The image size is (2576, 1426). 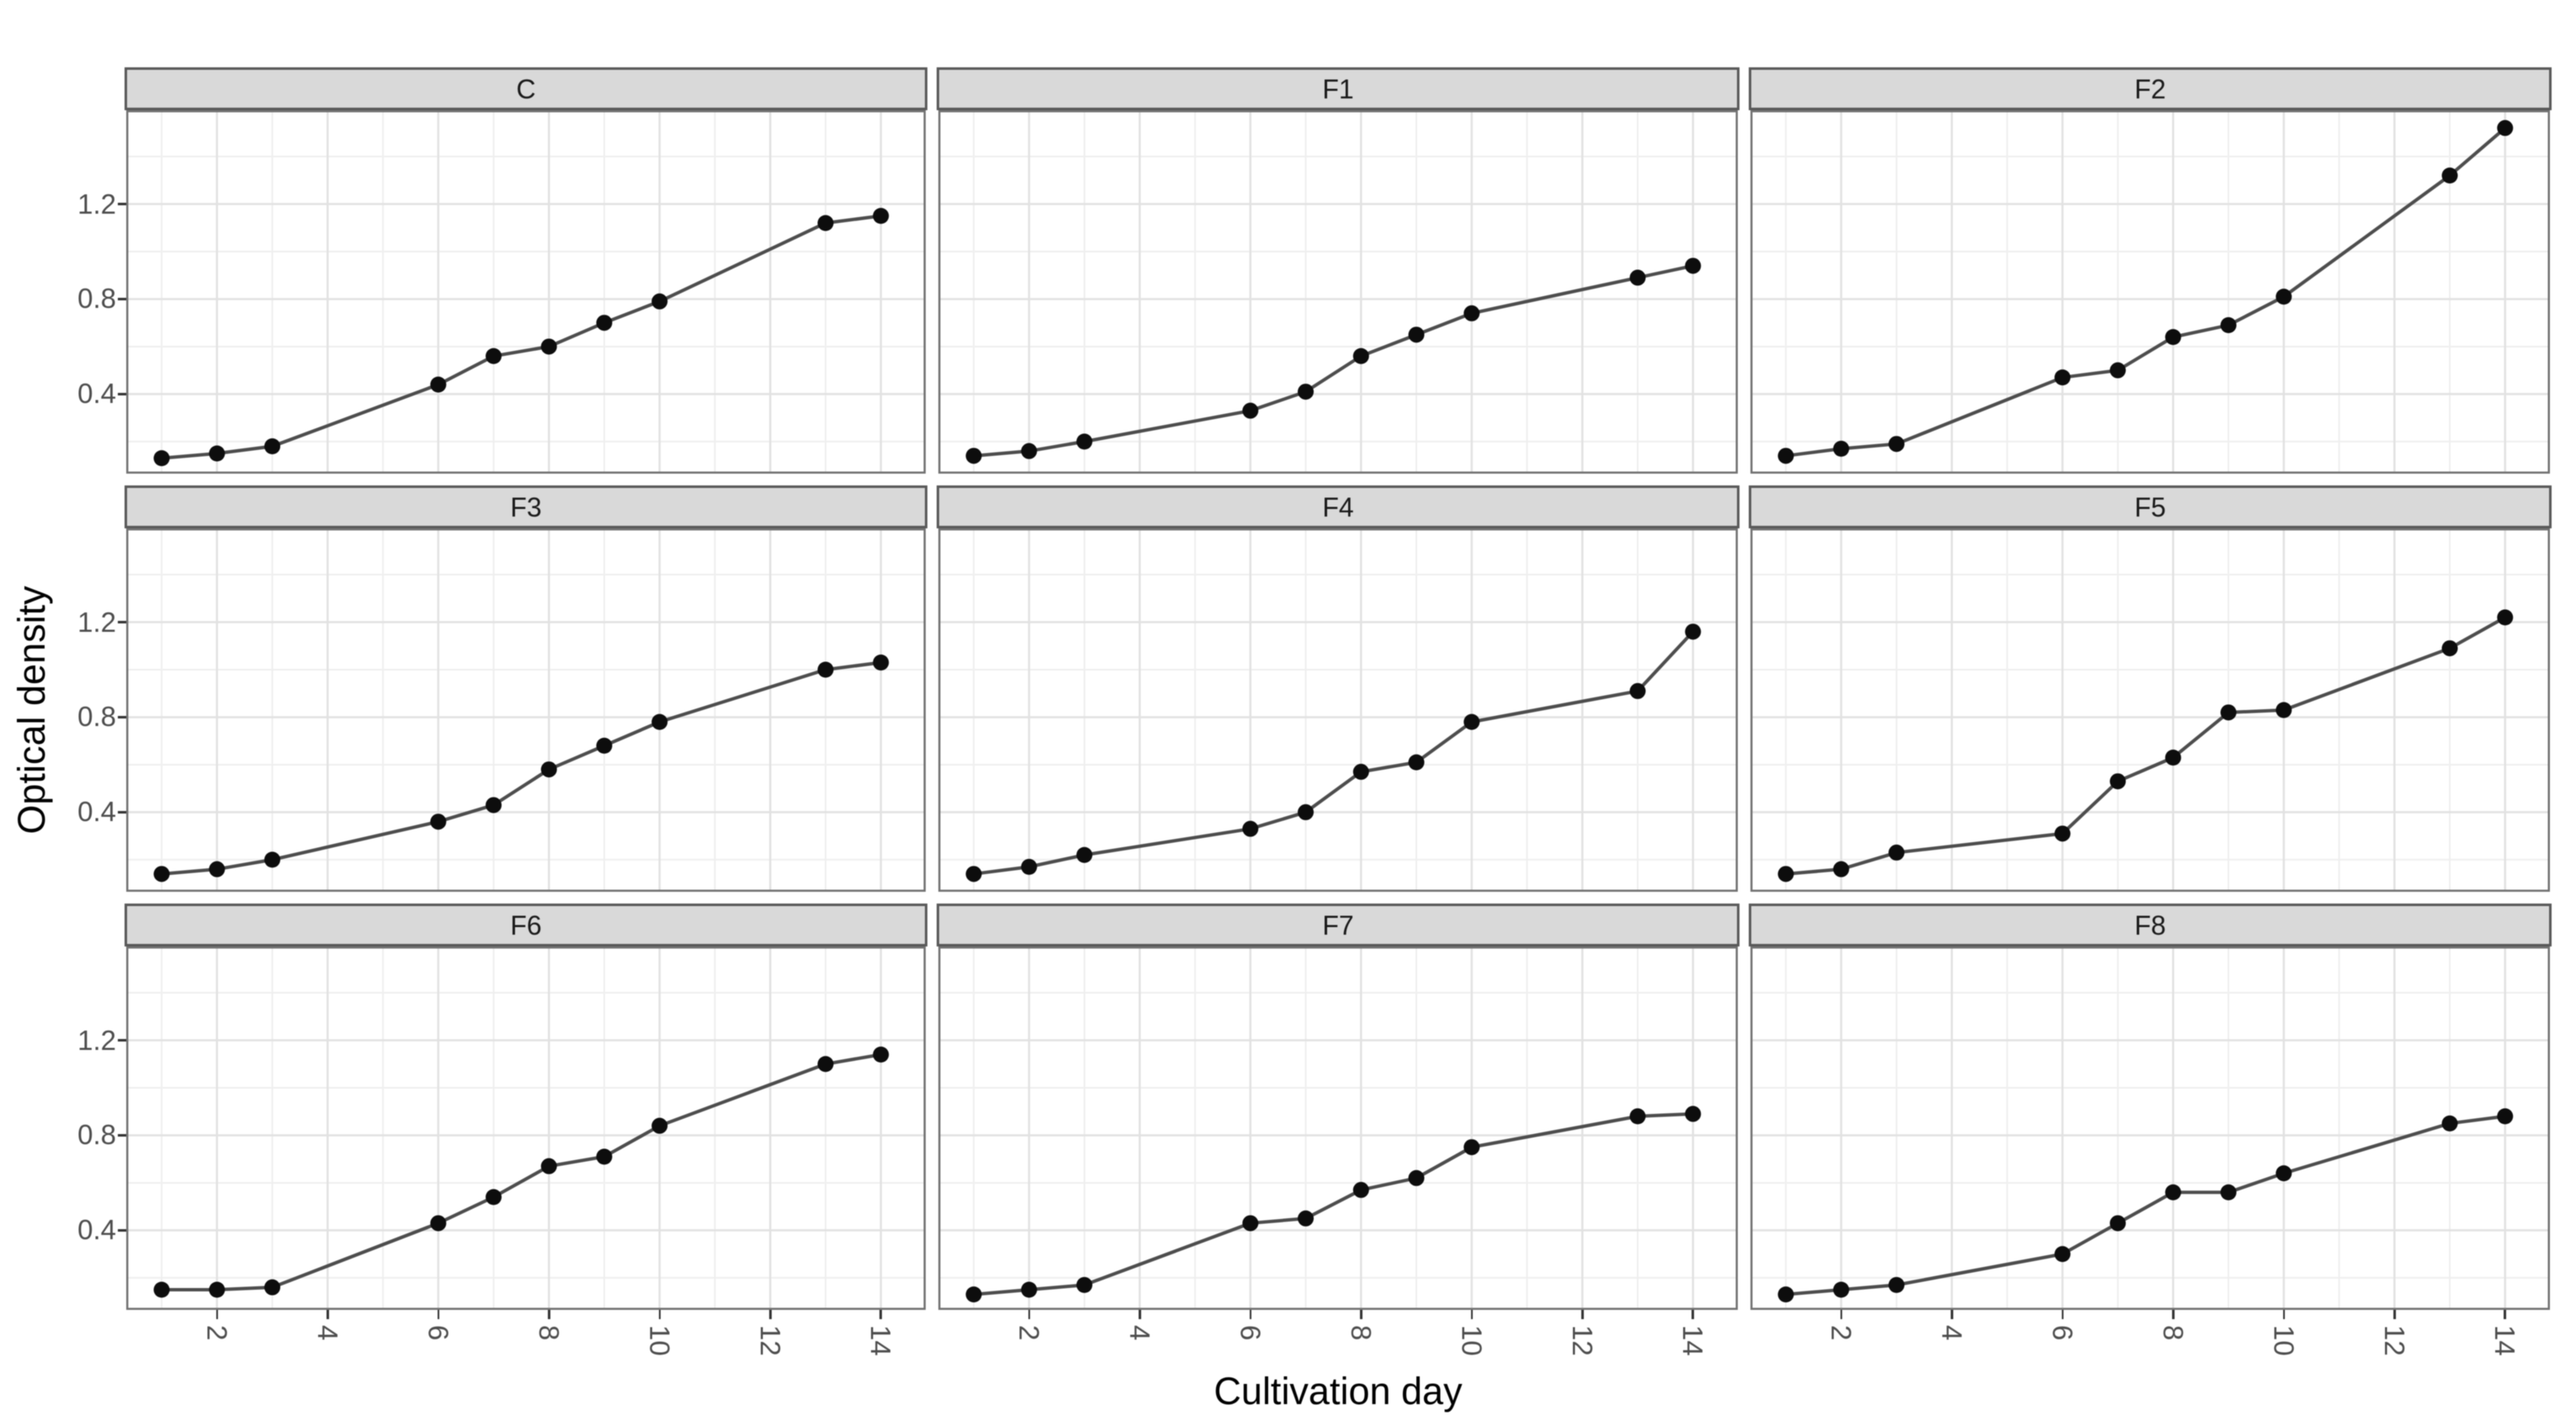 I want to click on facet-strip-label: F2, so click(x=2150, y=88).